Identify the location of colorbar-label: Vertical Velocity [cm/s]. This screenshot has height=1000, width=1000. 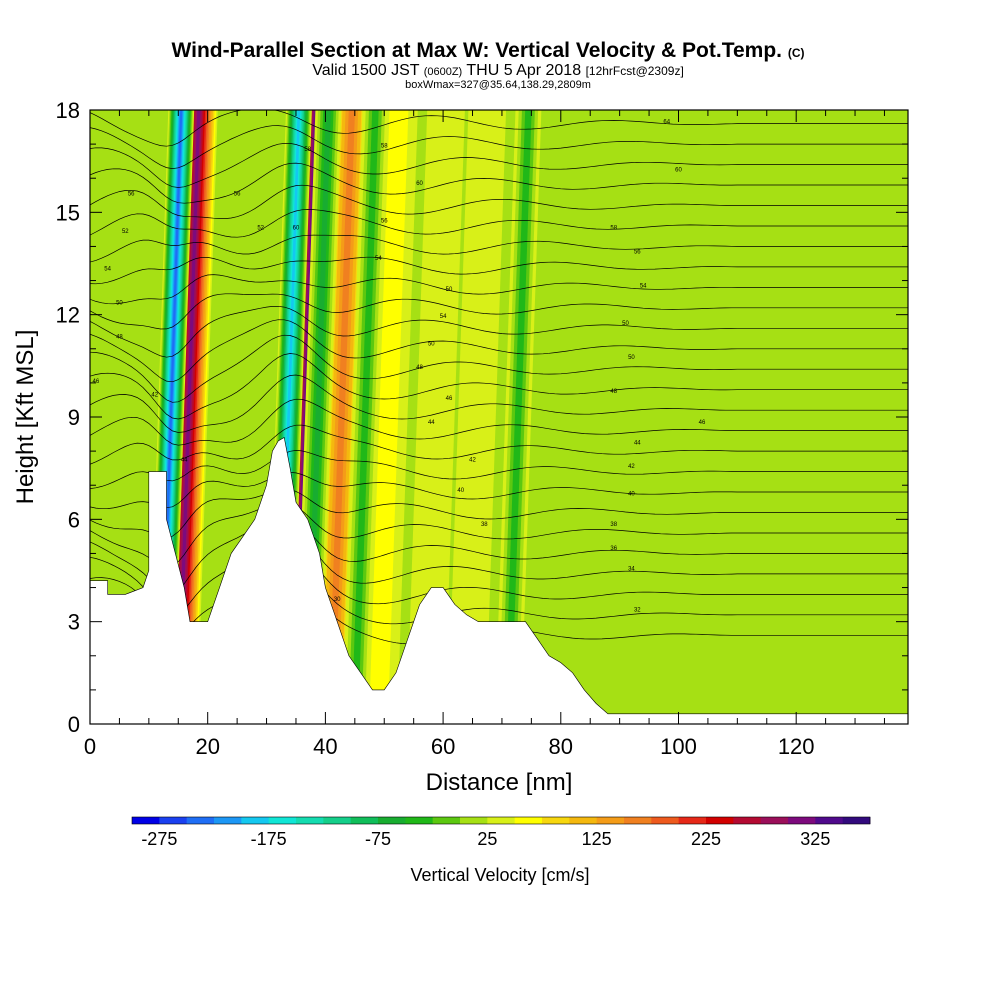
(499, 875).